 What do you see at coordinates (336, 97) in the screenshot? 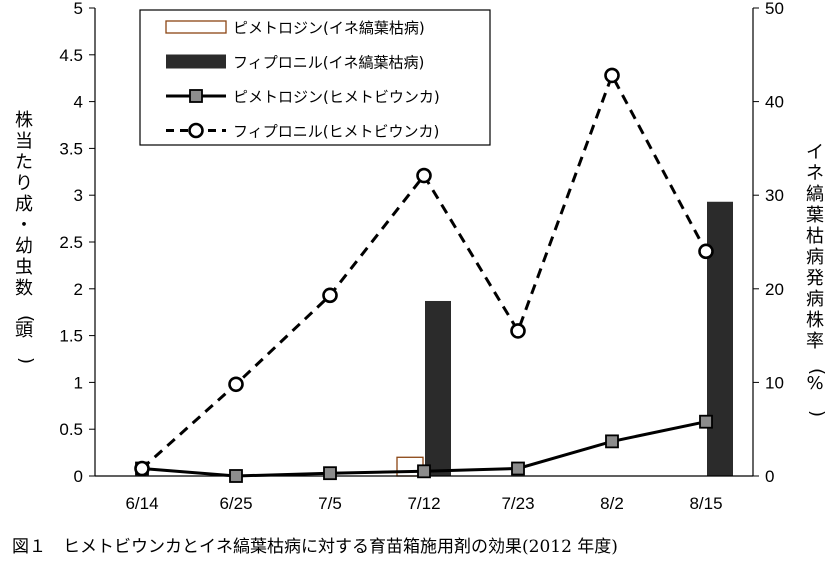
I see `legend-label-3: ピメトロジン(ヒメトビウンカ)` at bounding box center [336, 97].